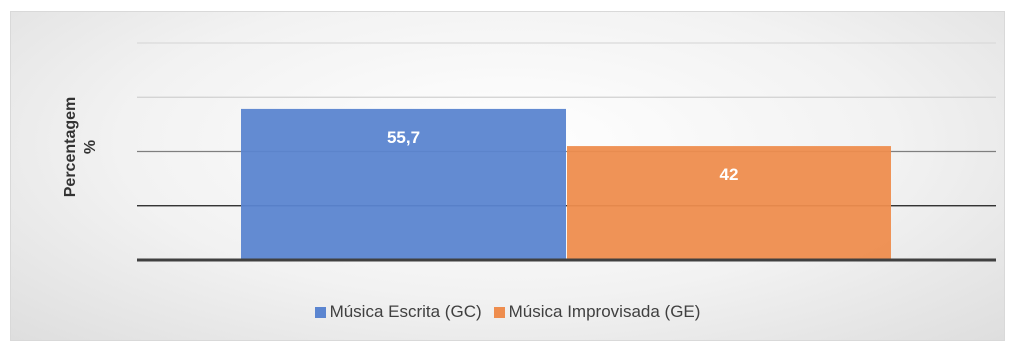 This screenshot has width=1013, height=345. What do you see at coordinates (499, 312) in the screenshot?
I see `legend-swatch-improvisada` at bounding box center [499, 312].